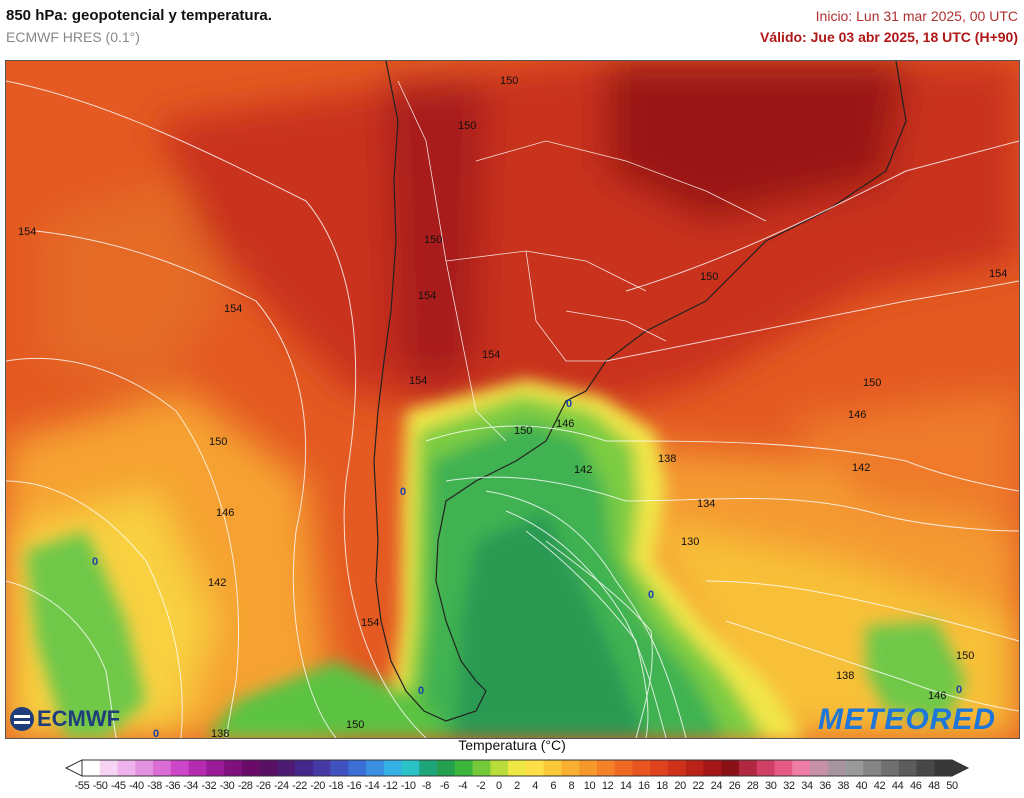  What do you see at coordinates (843, 786) in the screenshot?
I see `legend-tick-label: 38` at bounding box center [843, 786].